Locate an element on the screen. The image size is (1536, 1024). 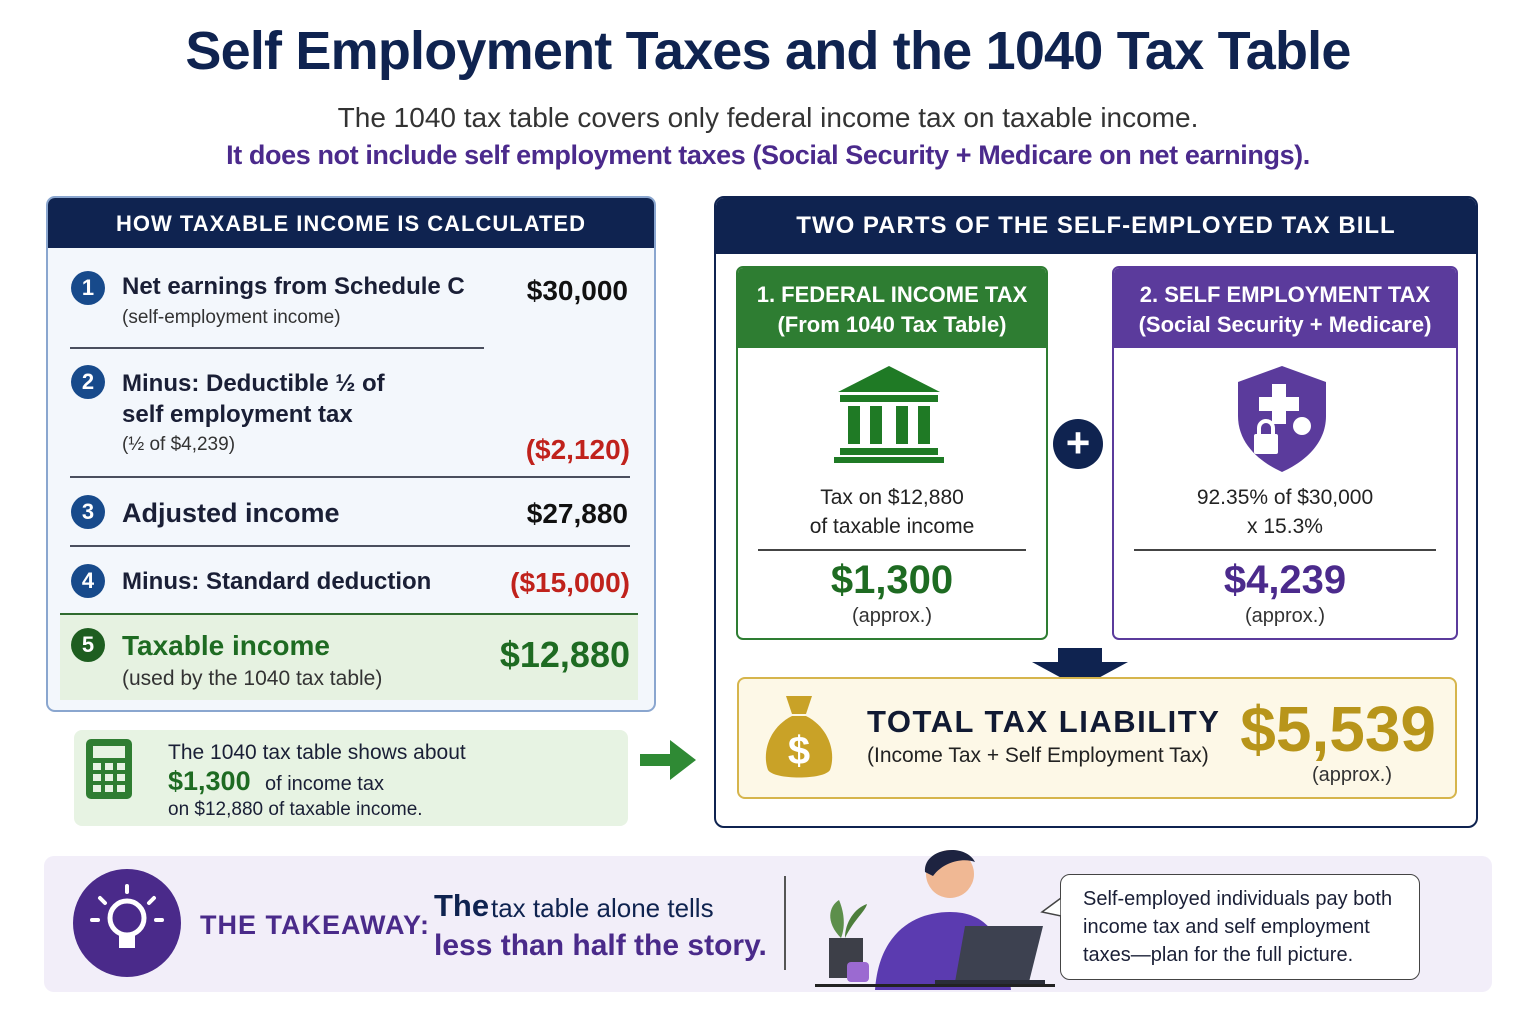
callout-text: of income tax is located at coordinates (324, 784).